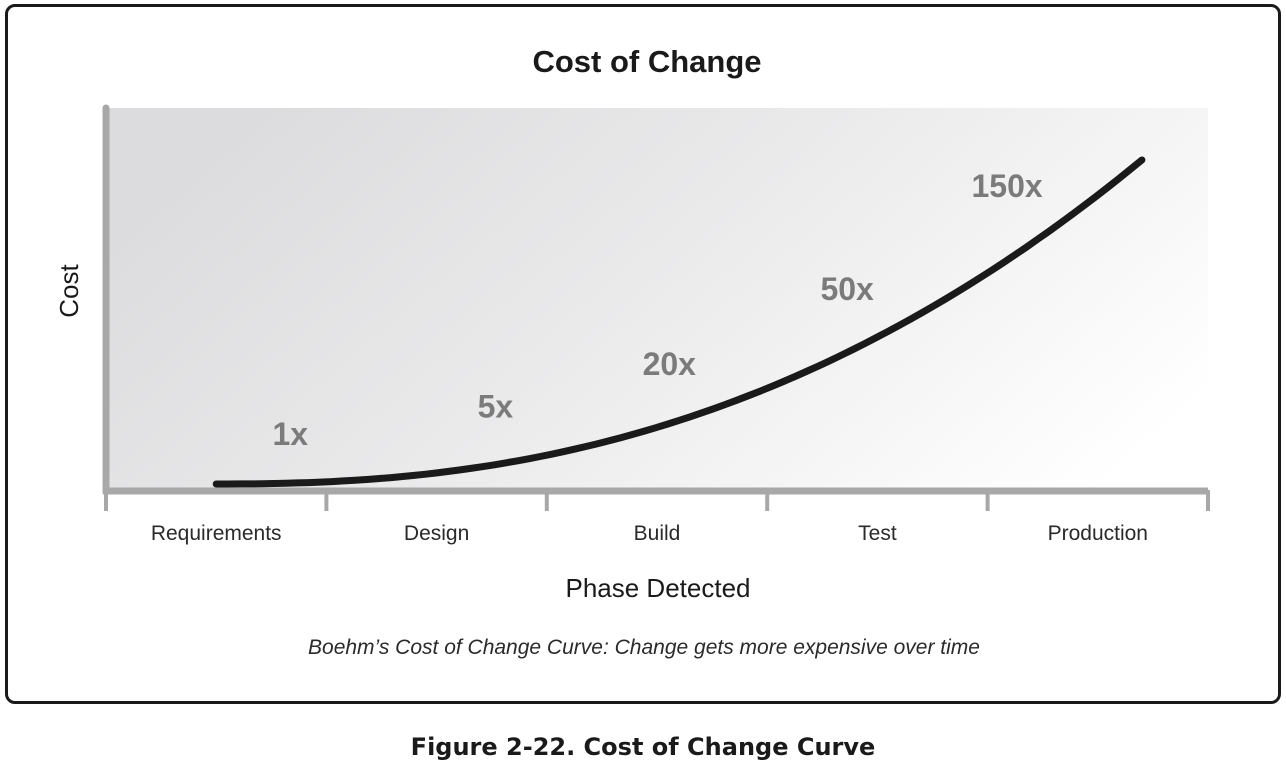 This screenshot has width=1286, height=769. What do you see at coordinates (877, 533) in the screenshot?
I see `x-tick-label: Test` at bounding box center [877, 533].